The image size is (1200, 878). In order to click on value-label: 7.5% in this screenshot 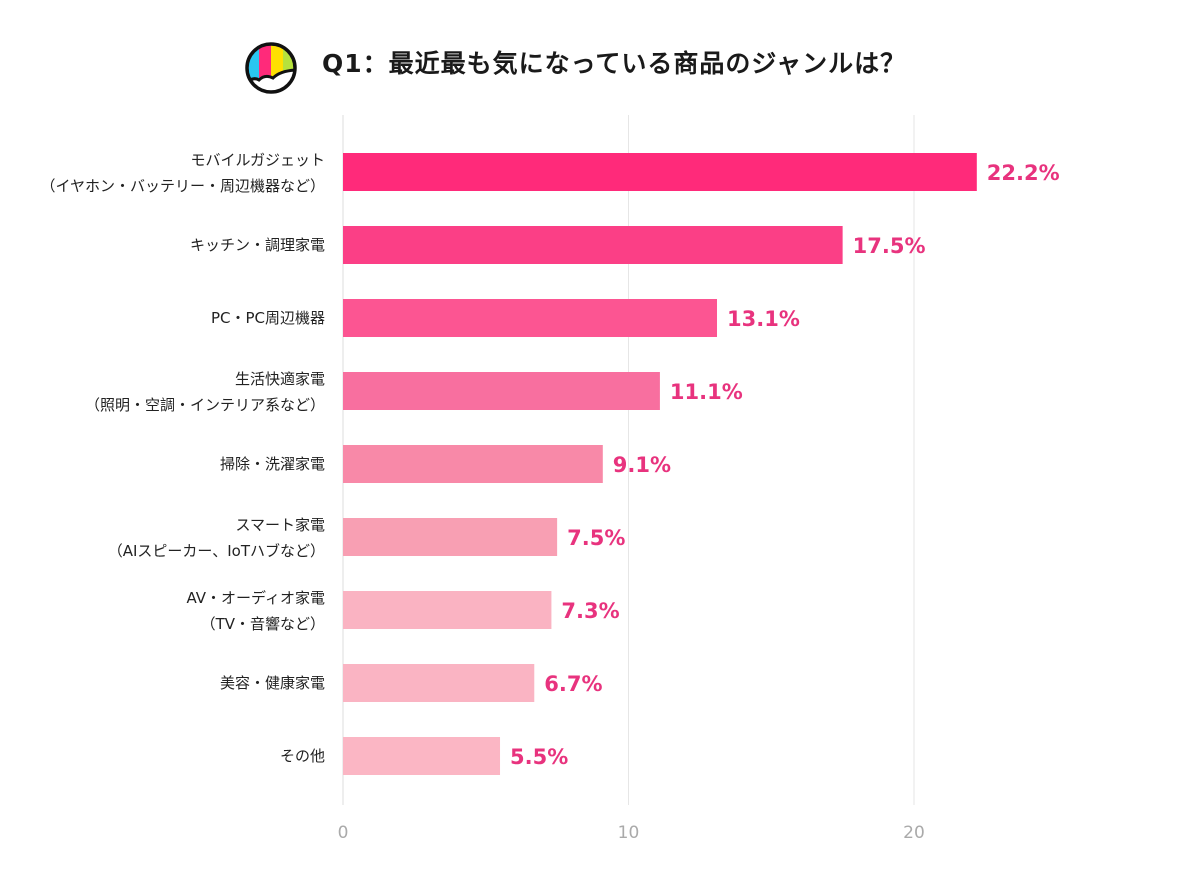, I will do `click(596, 538)`.